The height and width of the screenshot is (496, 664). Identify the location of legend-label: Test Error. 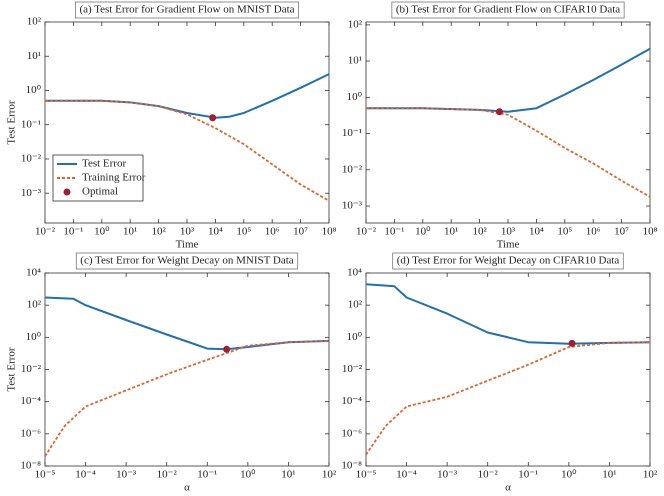
(104, 164).